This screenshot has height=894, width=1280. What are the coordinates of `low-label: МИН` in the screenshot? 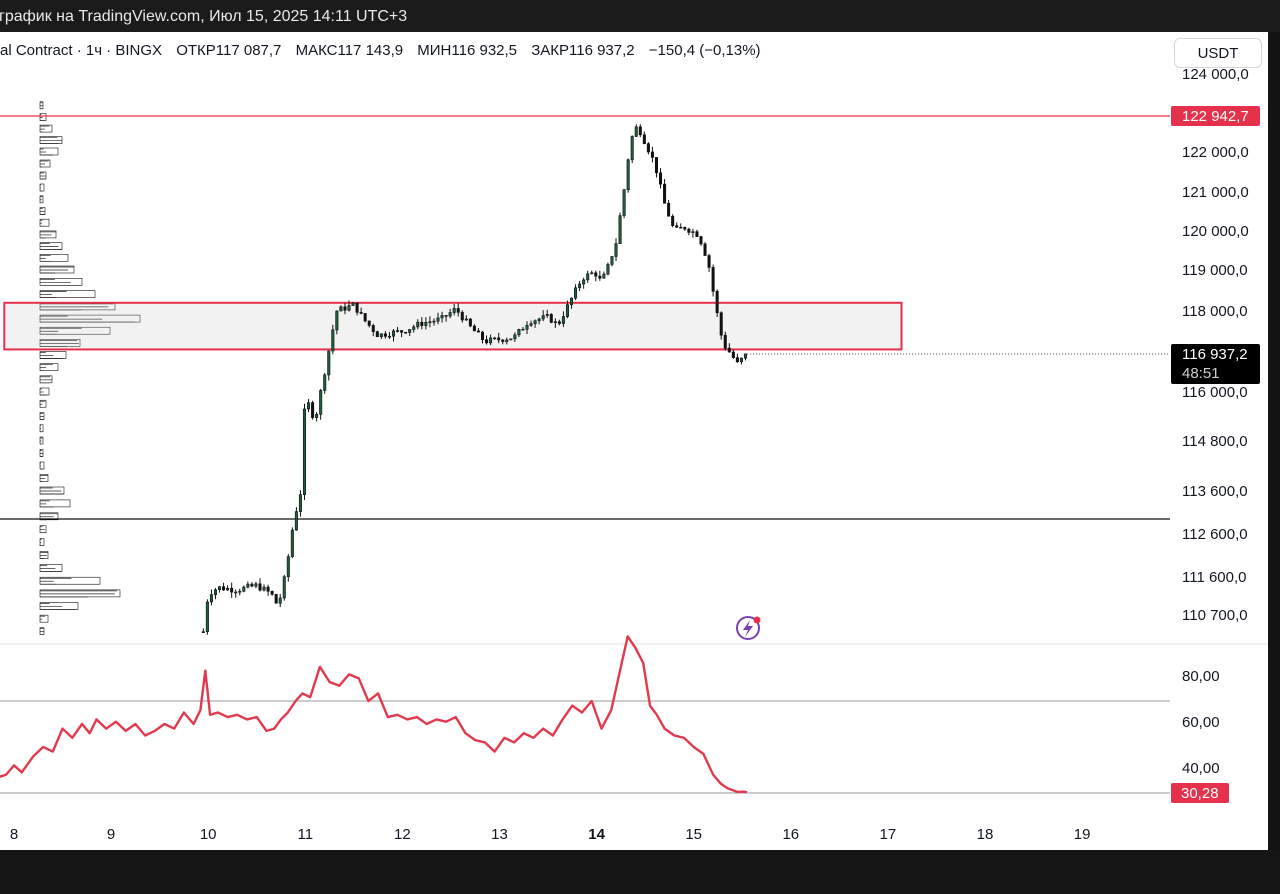 It's located at (434, 50).